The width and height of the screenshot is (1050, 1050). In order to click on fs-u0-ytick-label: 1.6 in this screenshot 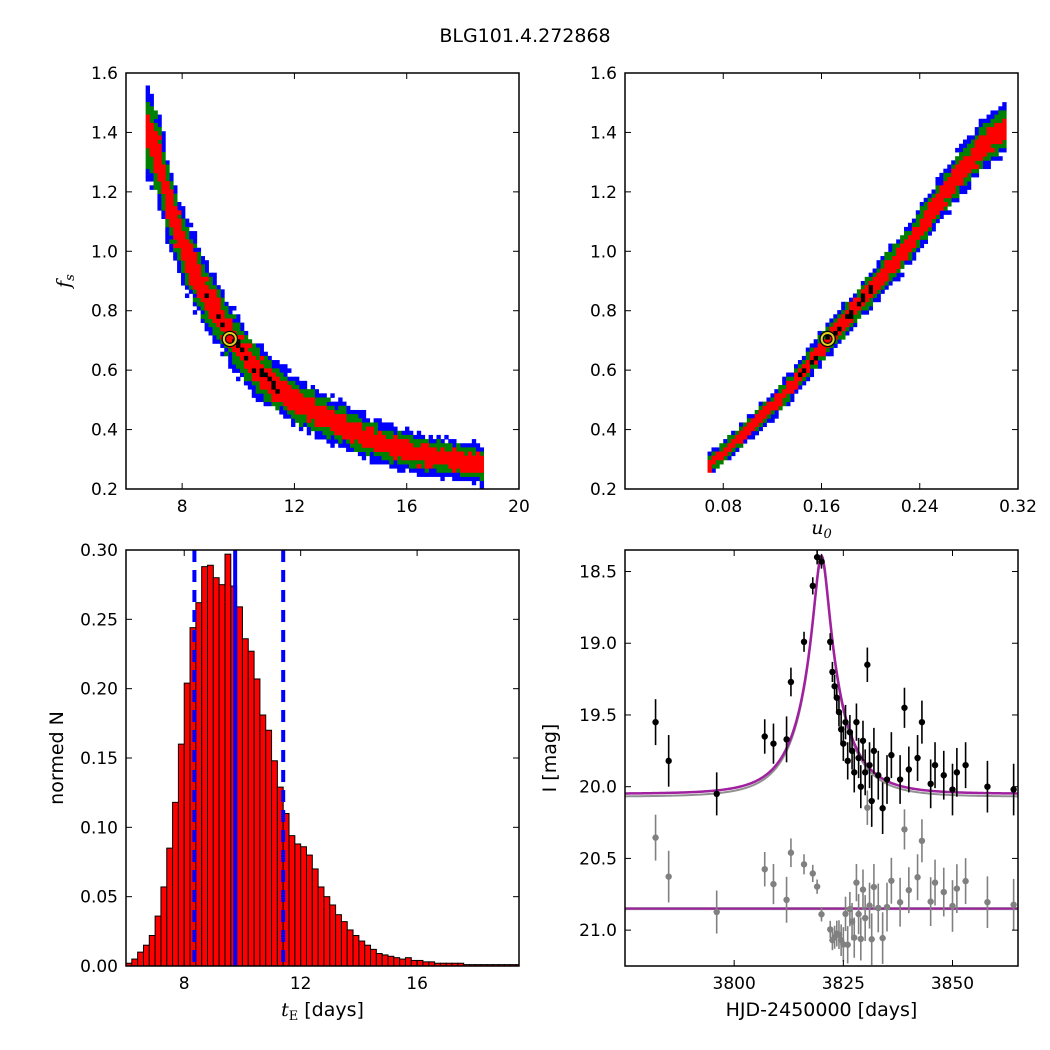, I will do `click(603, 74)`.